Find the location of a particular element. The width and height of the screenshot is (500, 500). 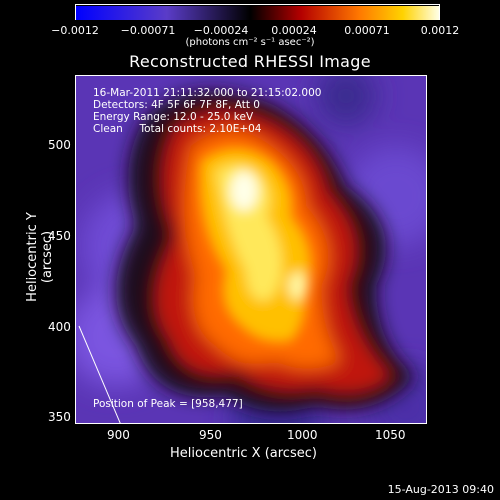

x-tick-label: 1000 is located at coordinates (302, 435).